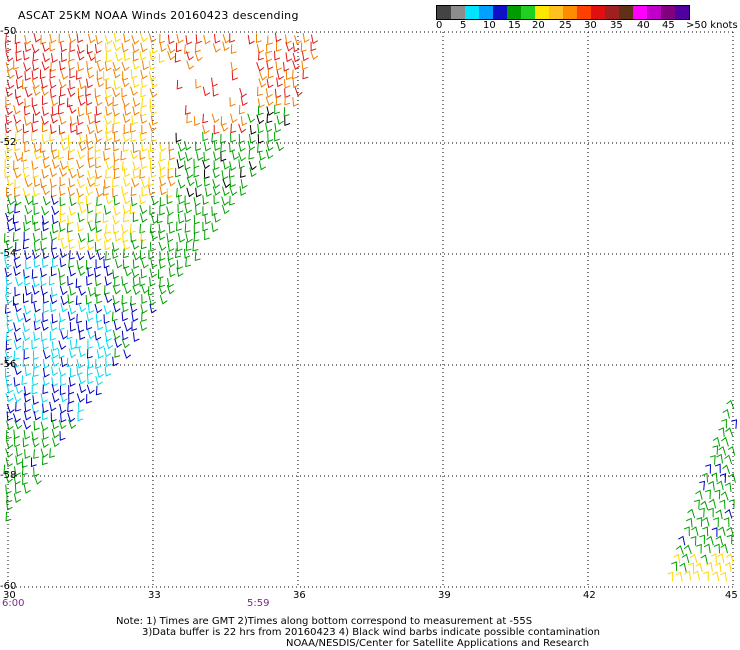 Image resolution: width=740 pixels, height=650 pixels. What do you see at coordinates (563, 12) in the screenshot?
I see `wind-speed-legend` at bounding box center [563, 12].